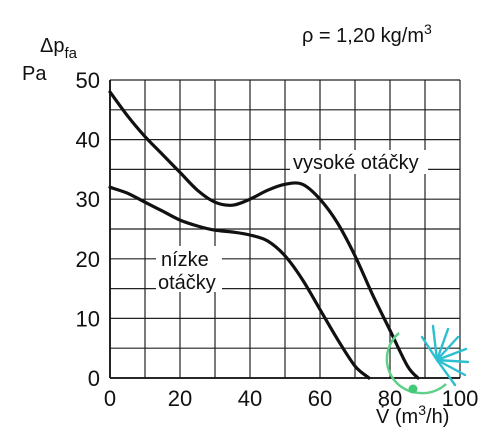 This screenshot has height=433, width=497. Describe the element at coordinates (250, 398) in the screenshot. I see `x-tick-label: 40` at that location.